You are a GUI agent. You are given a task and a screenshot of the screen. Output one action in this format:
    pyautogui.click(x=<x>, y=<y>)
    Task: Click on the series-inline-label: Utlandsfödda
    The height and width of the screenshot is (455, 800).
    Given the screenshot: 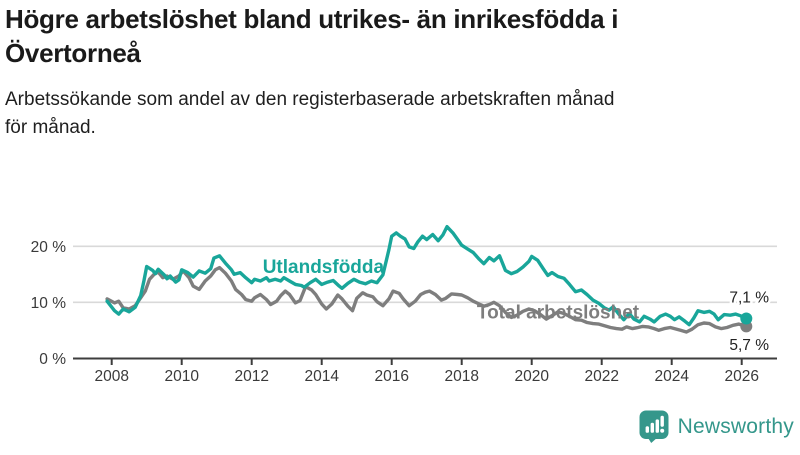 What is the action you would take?
    pyautogui.click(x=324, y=267)
    